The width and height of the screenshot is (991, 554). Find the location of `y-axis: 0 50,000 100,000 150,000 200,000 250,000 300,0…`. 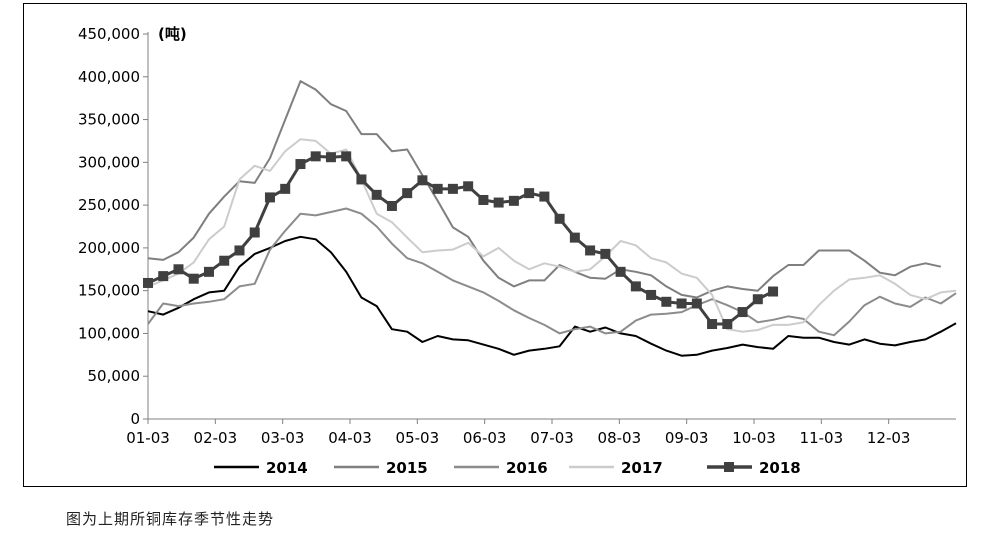

y-axis: 0 50,000 100,000 150,000 200,000 250,000 300,0… is located at coordinates (113, 226).